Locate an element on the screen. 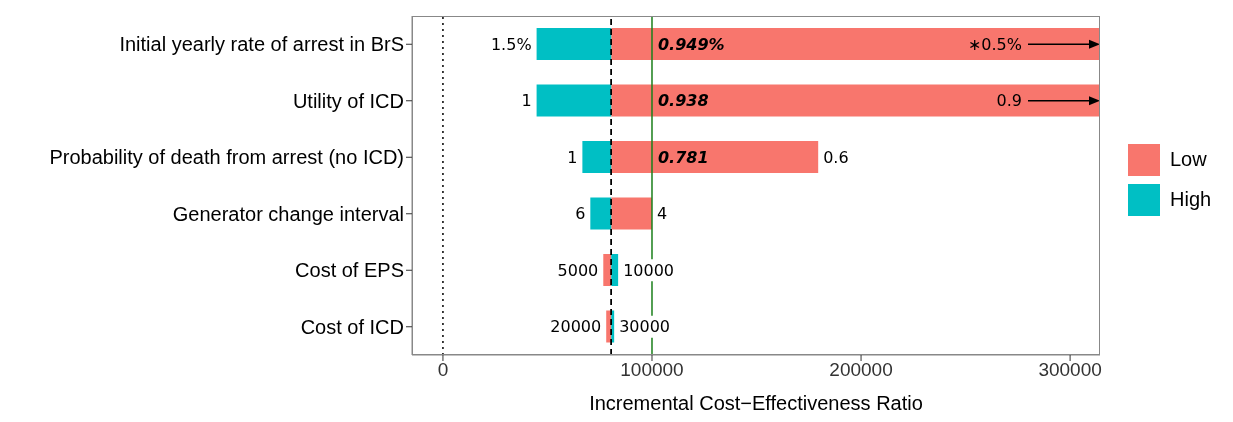 This screenshot has width=1233, height=422. annotation: 1.5% is located at coordinates (511, 44).